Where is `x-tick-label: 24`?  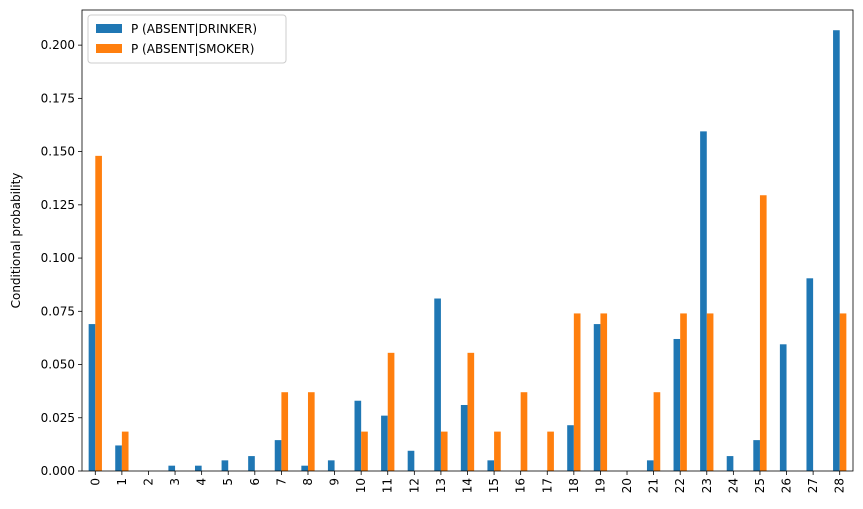
x-tick-label: 24 is located at coordinates (733, 485).